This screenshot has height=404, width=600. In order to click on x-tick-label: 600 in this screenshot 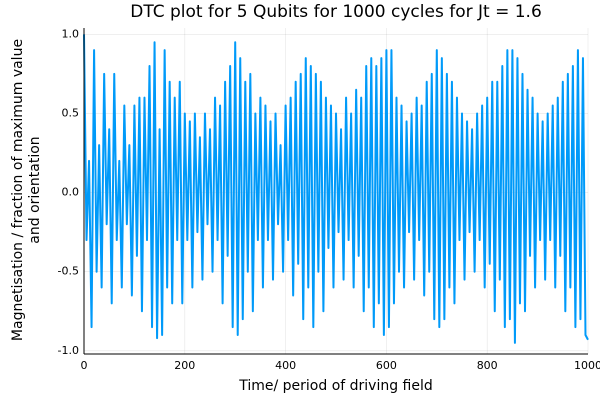, I will do `click(386, 365)`.